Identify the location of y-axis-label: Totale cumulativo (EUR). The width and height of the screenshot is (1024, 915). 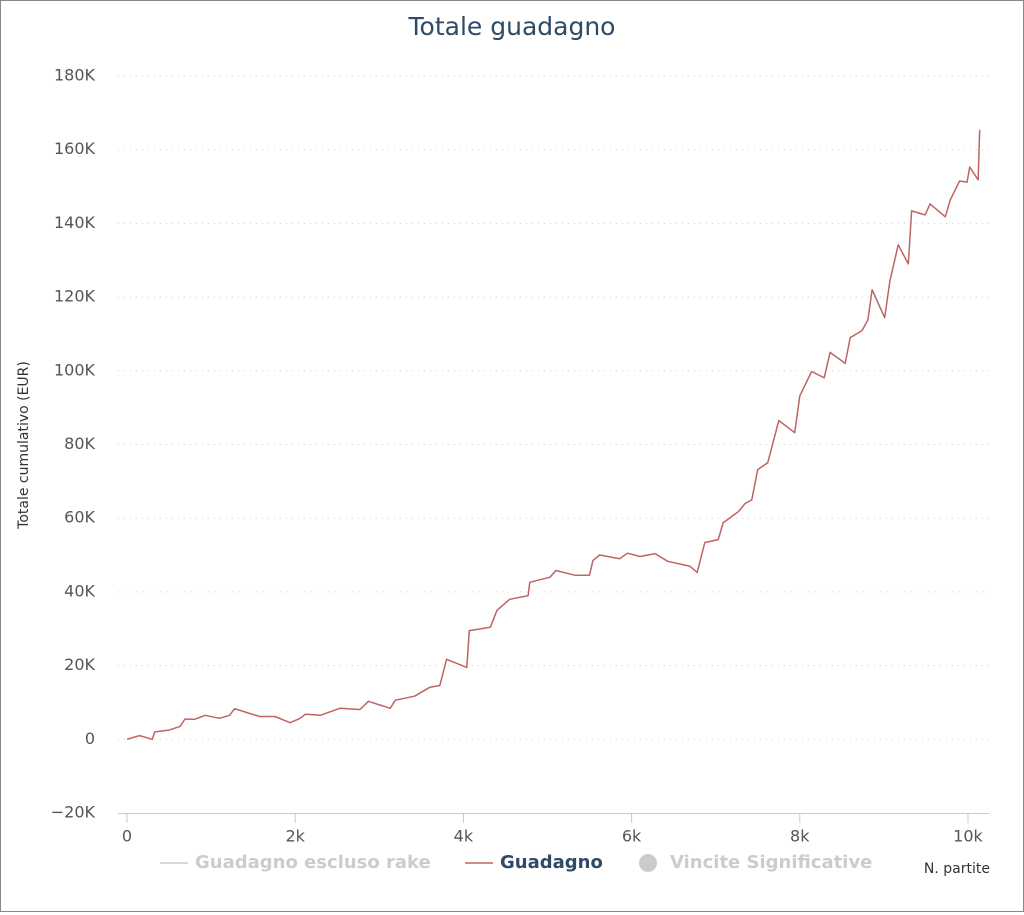
(24, 445).